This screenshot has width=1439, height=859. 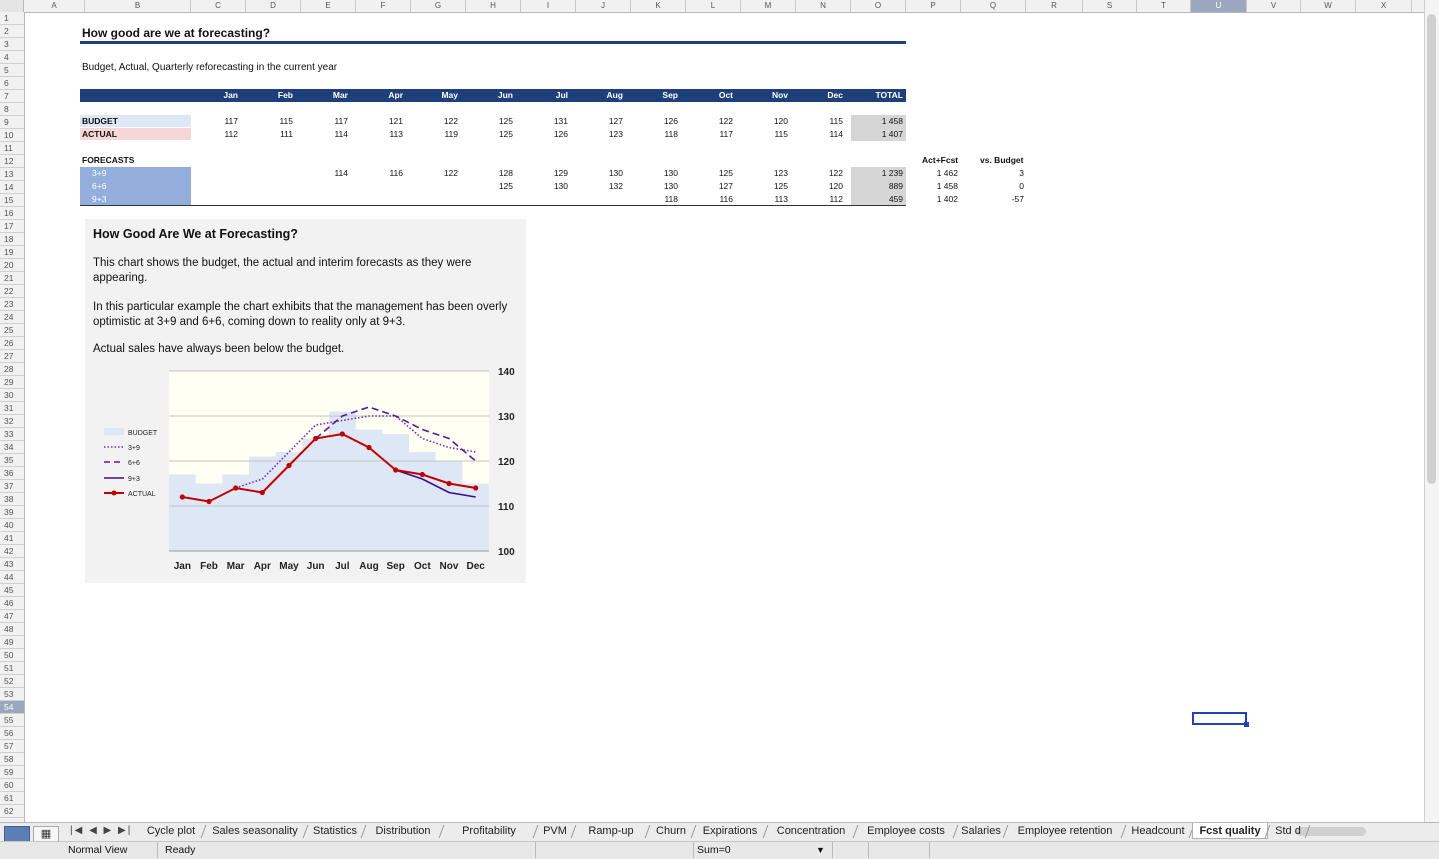 I want to click on column-header-S: S, so click(x=1110, y=6).